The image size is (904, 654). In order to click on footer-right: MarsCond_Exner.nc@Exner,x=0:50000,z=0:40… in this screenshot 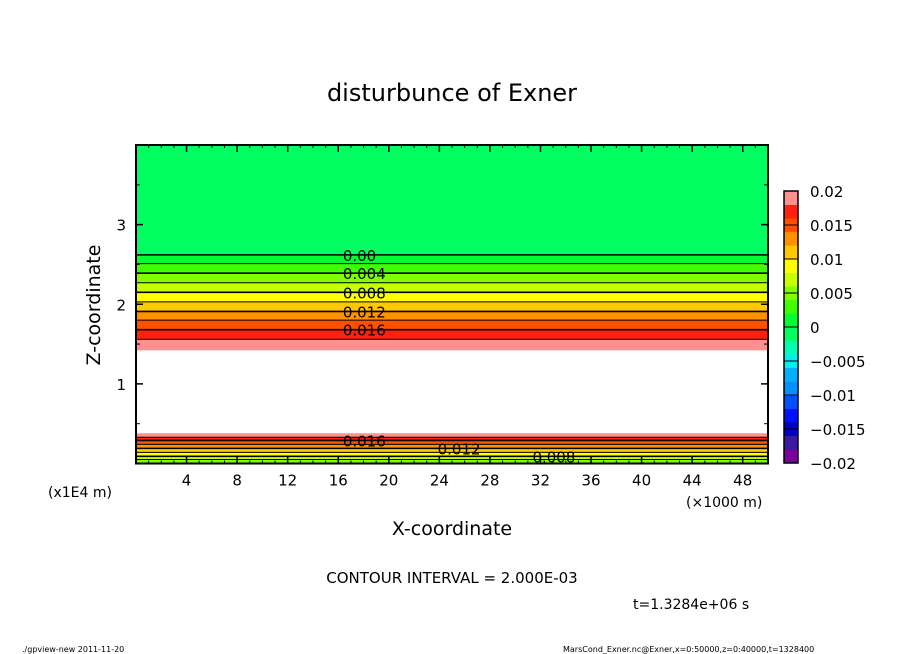, I will do `click(688, 649)`.